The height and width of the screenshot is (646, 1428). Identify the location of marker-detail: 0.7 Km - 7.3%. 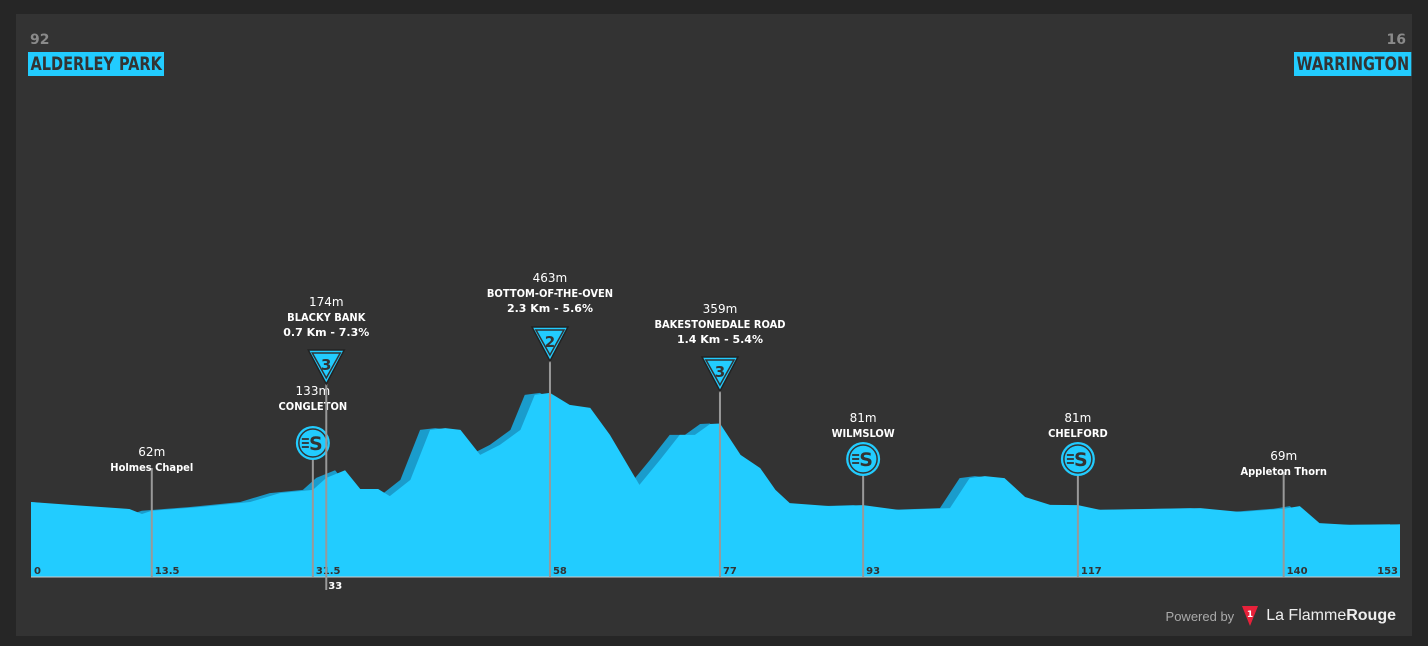
(326, 332).